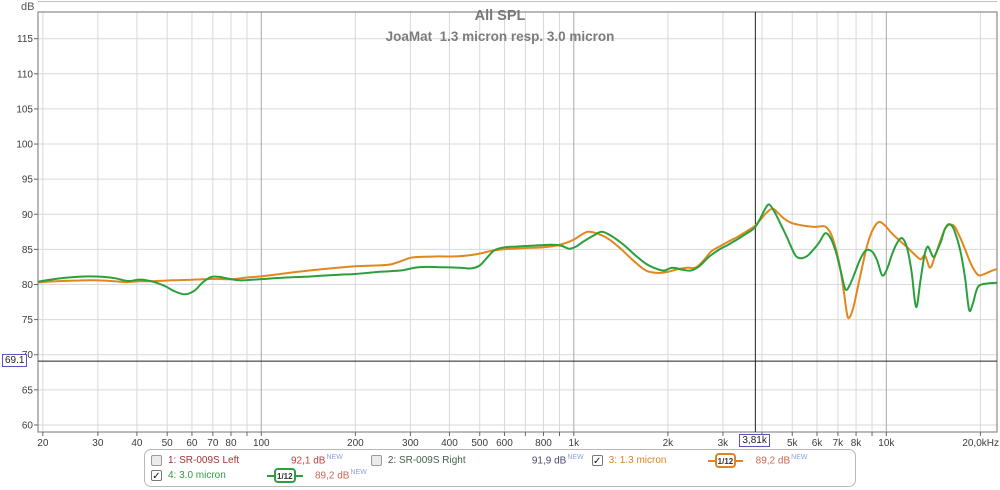 This screenshot has height=490, width=1000. I want to click on x-tick-label: 200, so click(355, 443).